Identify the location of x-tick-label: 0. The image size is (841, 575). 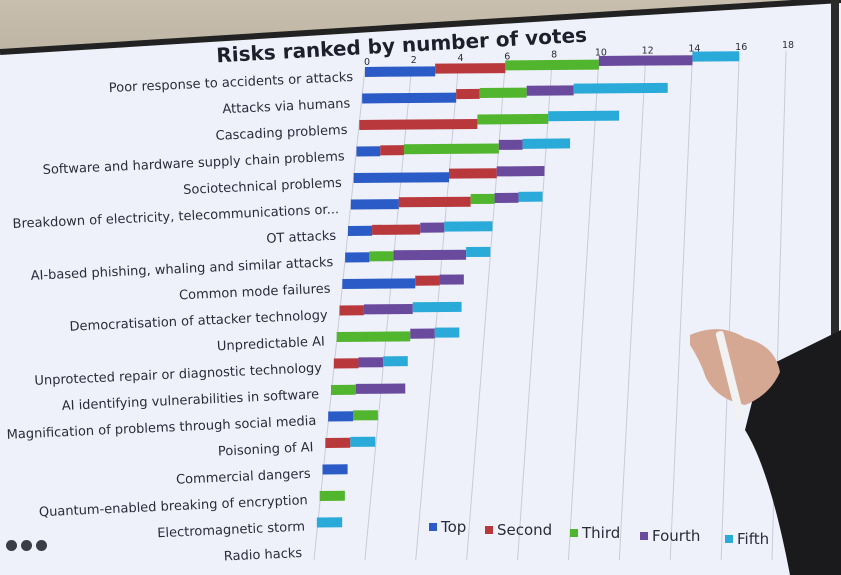
(367, 62).